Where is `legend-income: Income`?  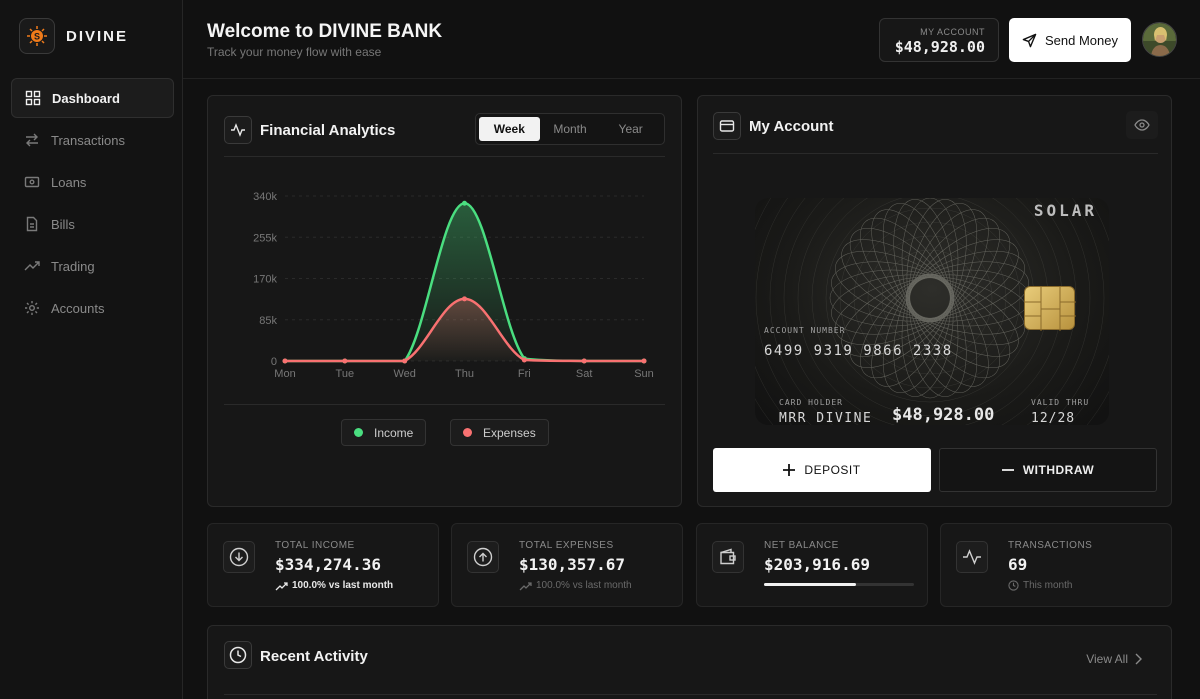
legend-income: Income is located at coordinates (384, 432).